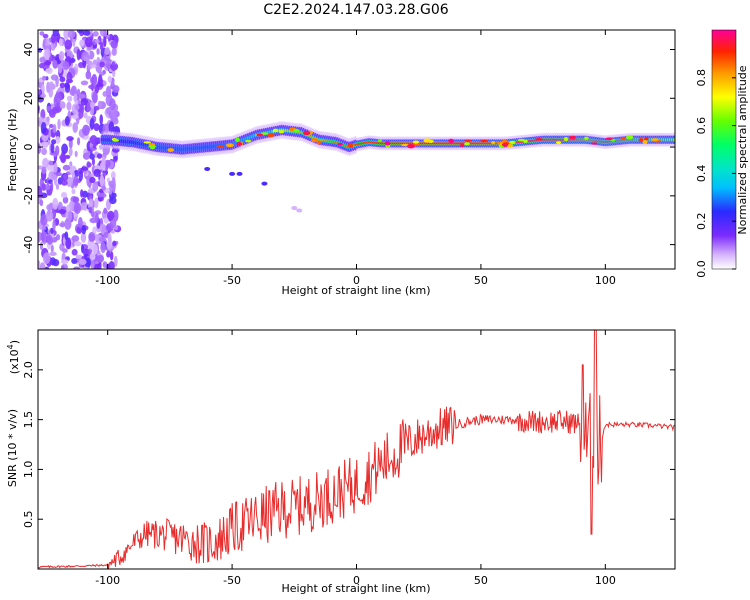  I want to click on spectrogram-x-label: Height of straight line (km), so click(355, 290).